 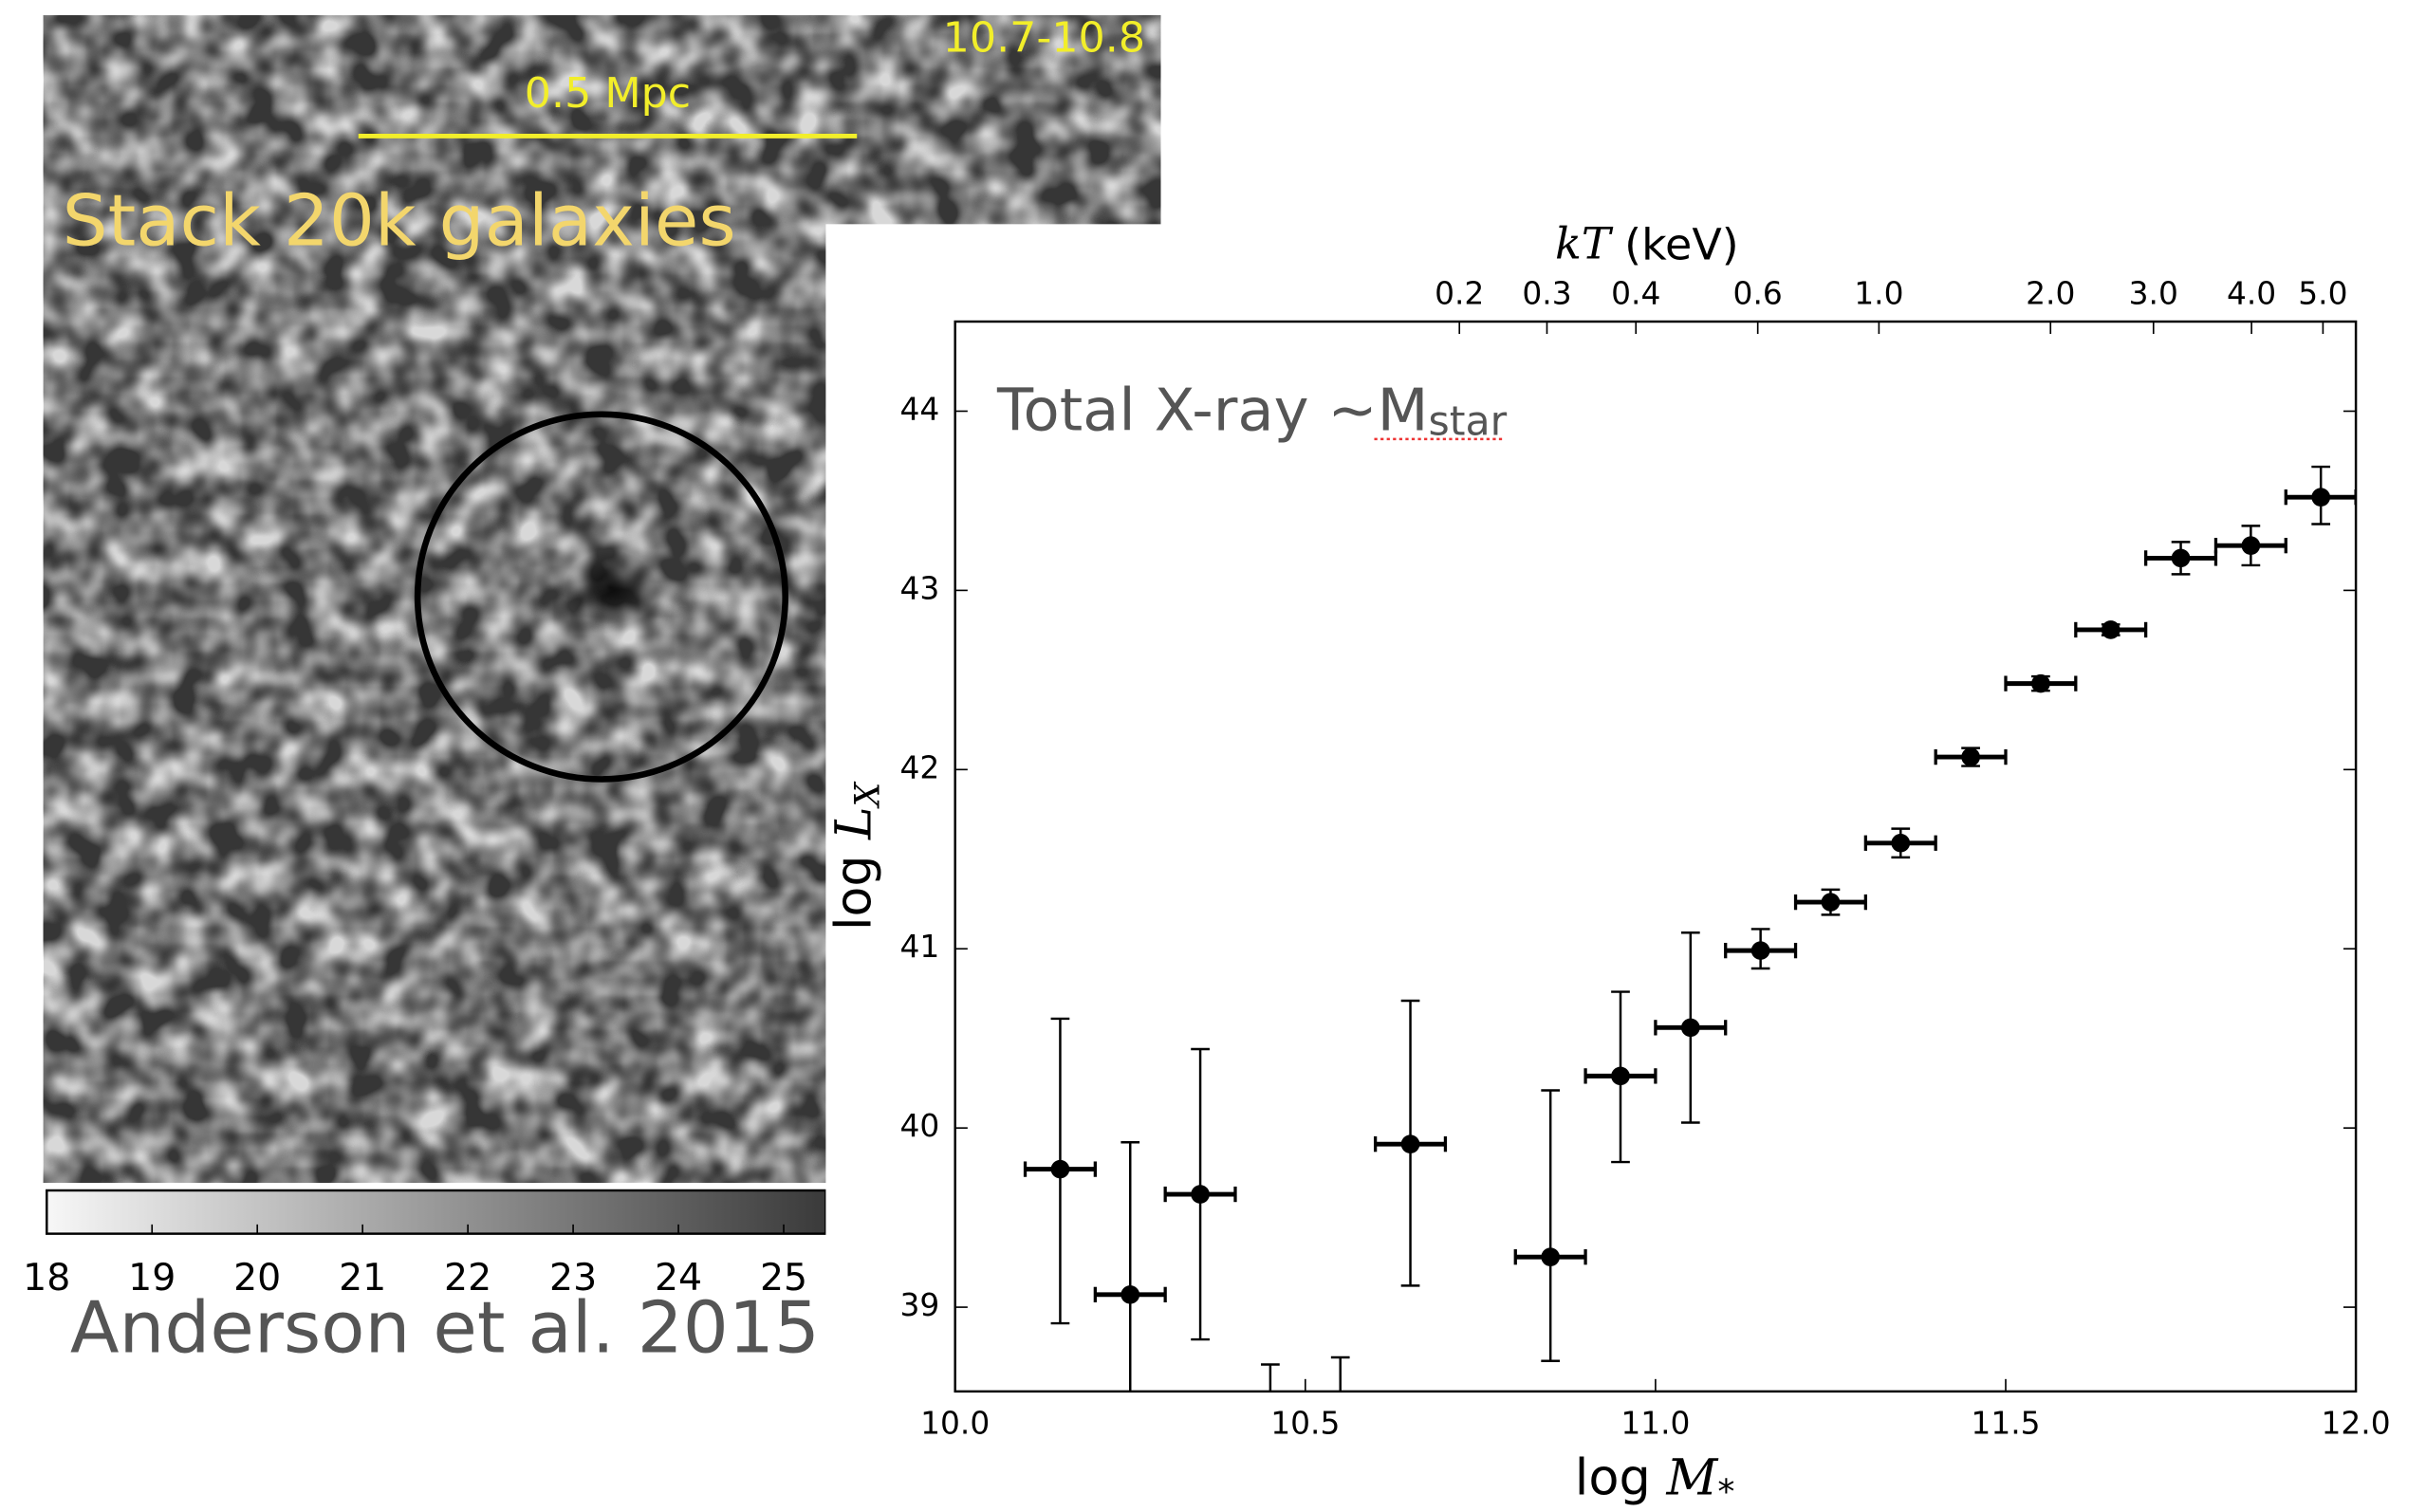 What do you see at coordinates (1460, 293) in the screenshot?
I see `x2-tick-label: 0.2` at bounding box center [1460, 293].